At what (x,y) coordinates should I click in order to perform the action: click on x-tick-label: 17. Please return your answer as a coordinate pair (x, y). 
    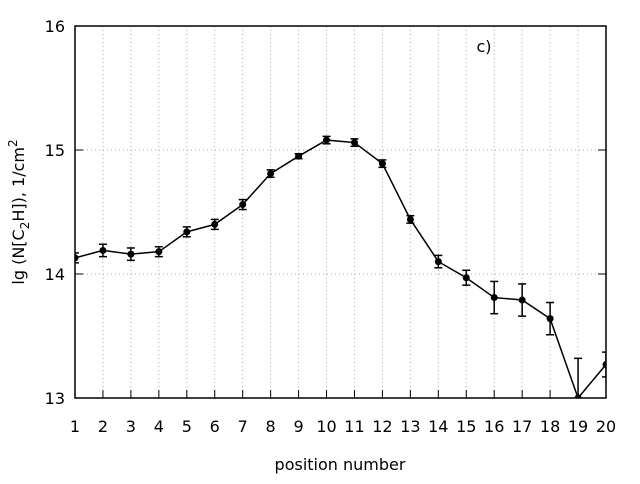
    Looking at the image, I should click on (522, 426).